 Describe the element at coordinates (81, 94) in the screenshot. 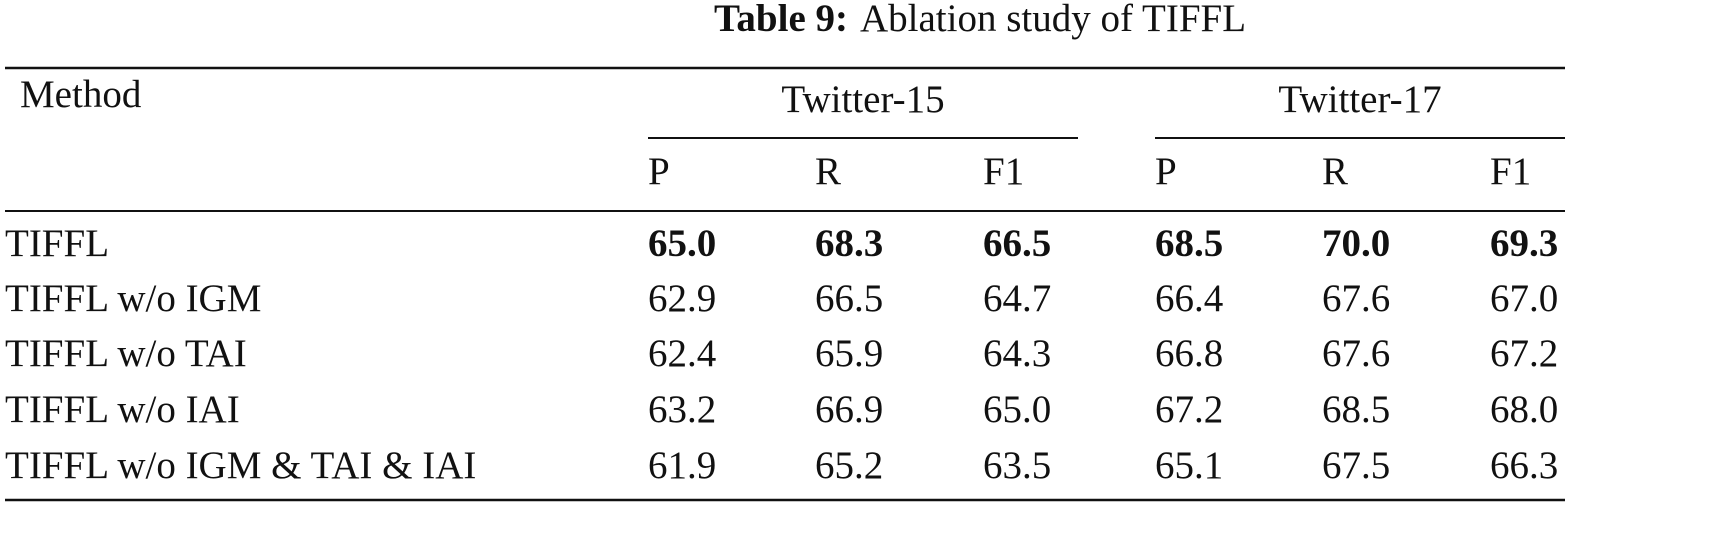

I see `method-header: Method` at that location.